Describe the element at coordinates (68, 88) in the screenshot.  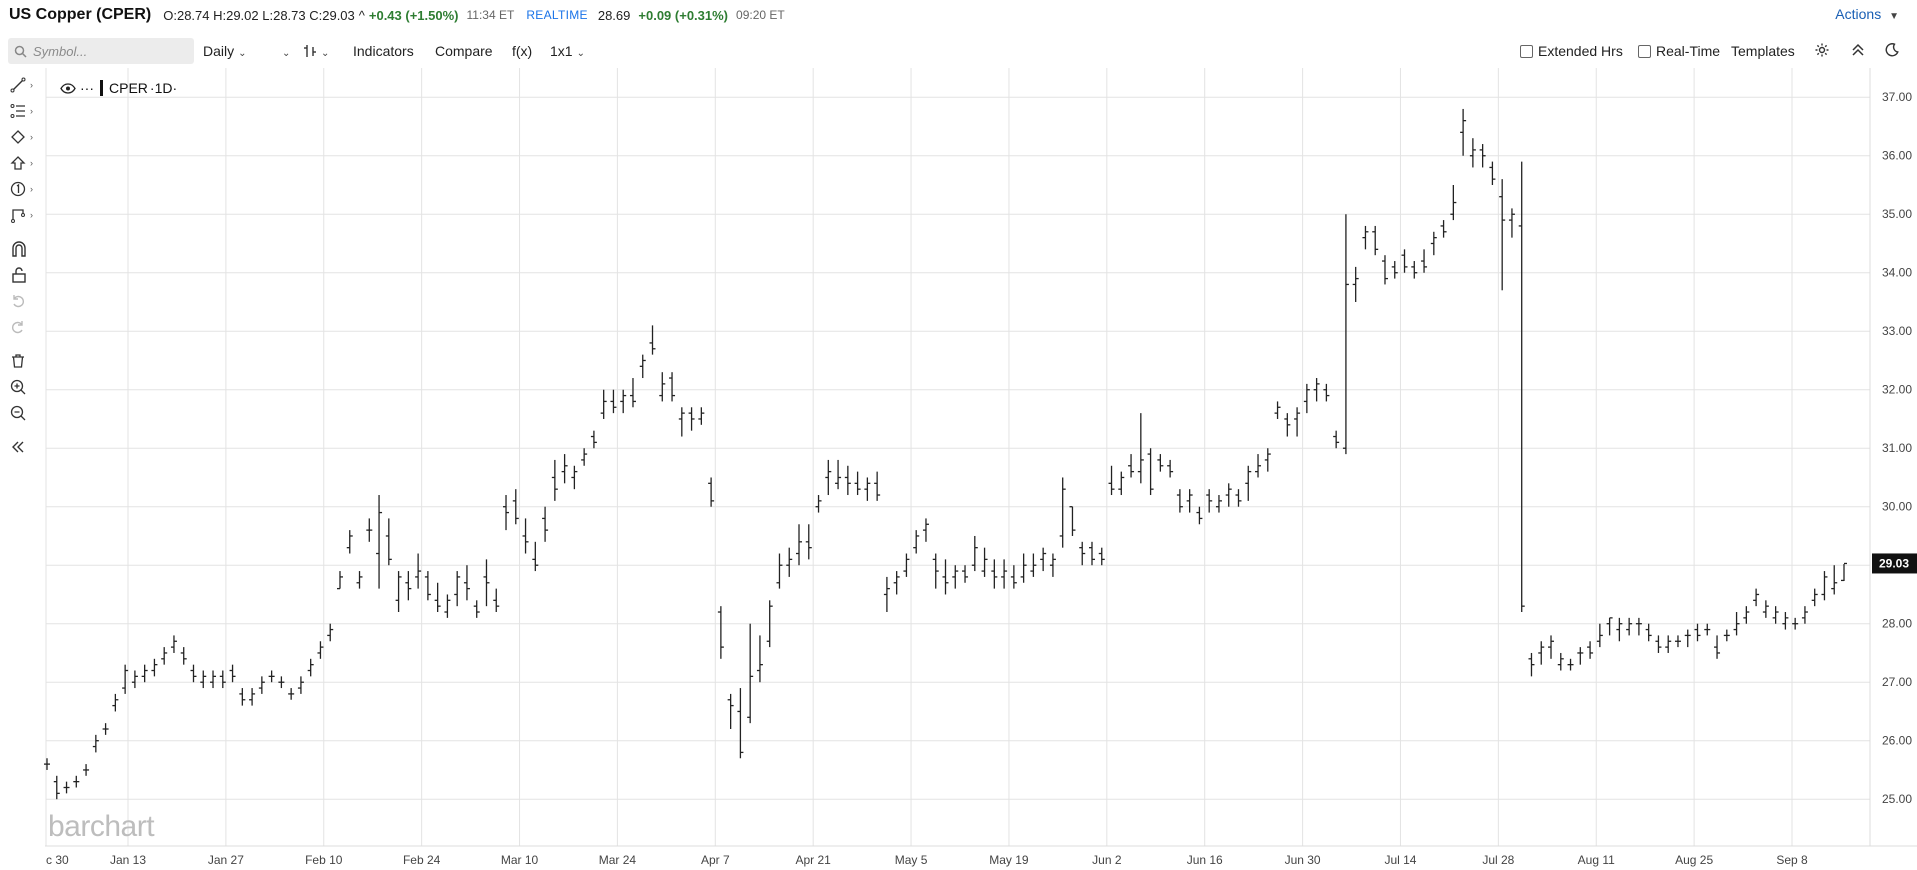
I see `eye-icon` at that location.